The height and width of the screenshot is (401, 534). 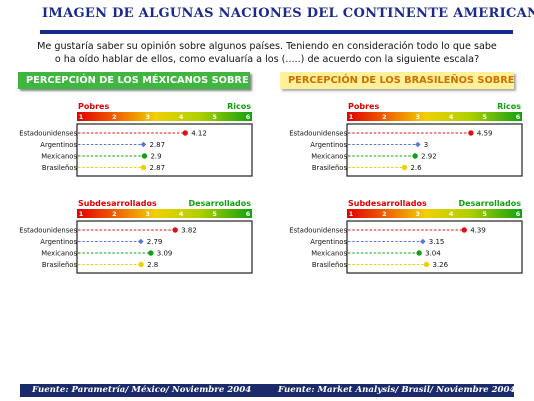 I want to click on banner-mexicans: PERCEPCIÓN DE LOS MÉXICANOS SOBRE, so click(x=134, y=80).